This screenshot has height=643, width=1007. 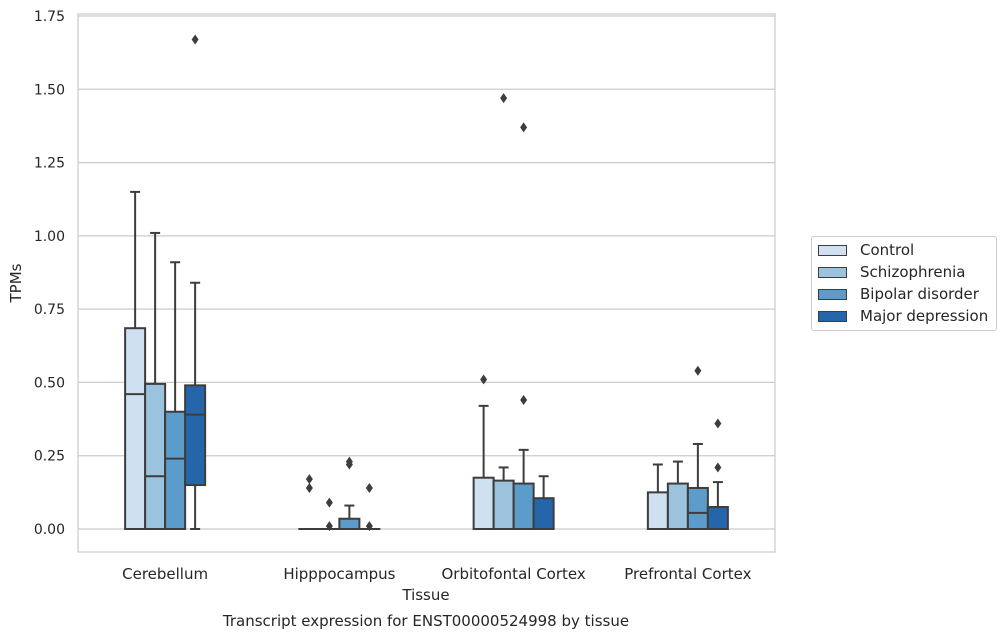 I want to click on x-tick-label: Prefrontal Cortex, so click(x=687, y=574).